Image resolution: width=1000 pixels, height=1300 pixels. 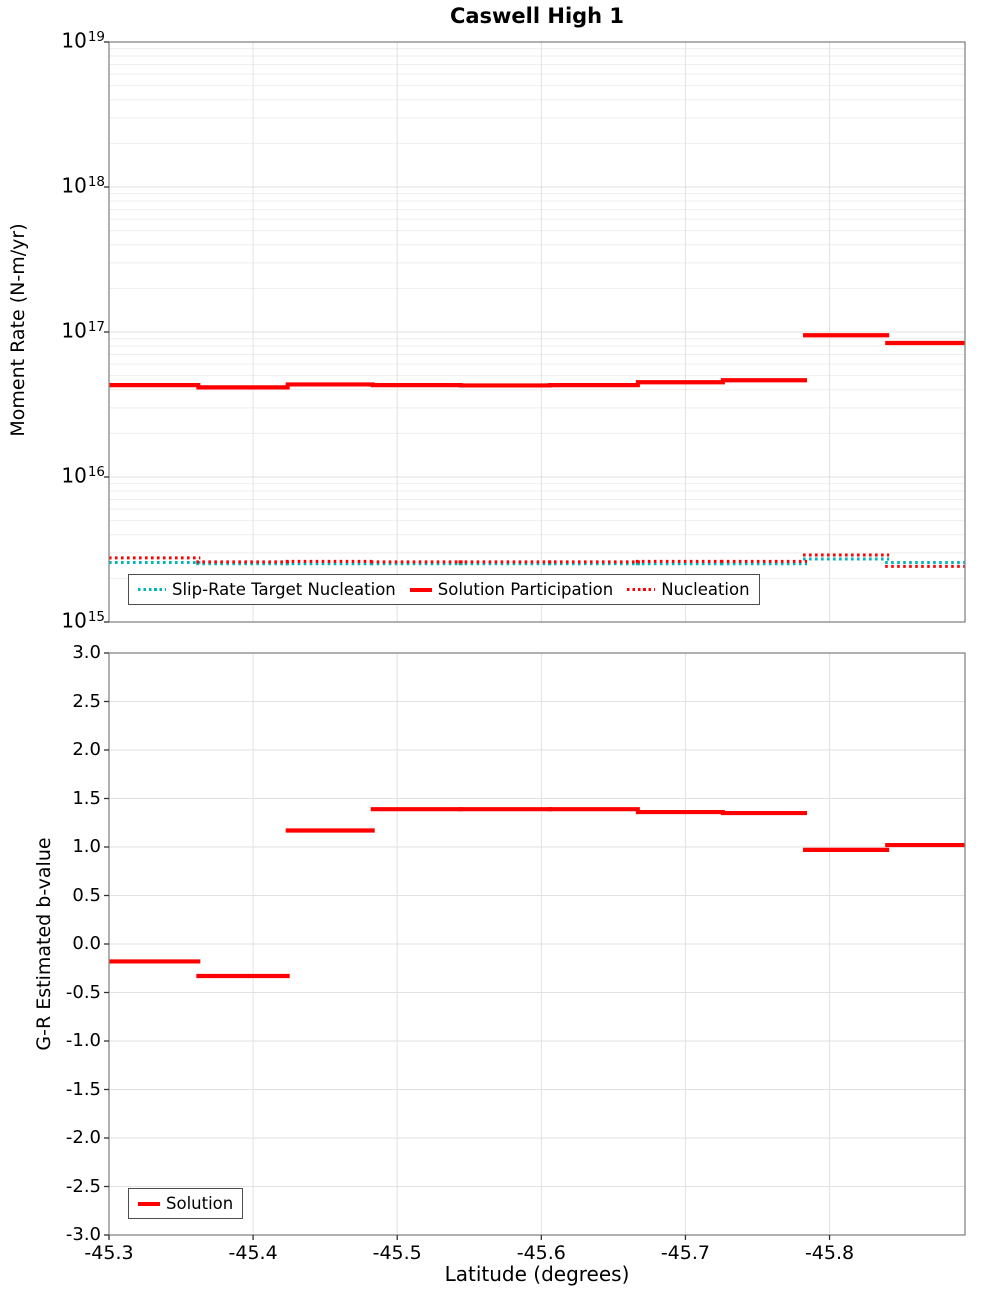 I want to click on latitude-x-tick-label: -45.6, so click(x=541, y=1253).